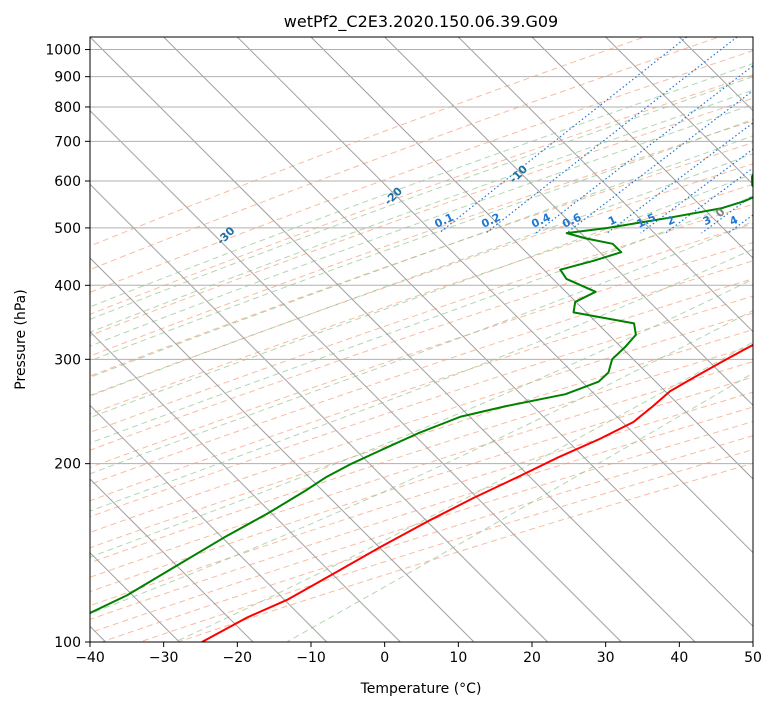  I want to click on mixing-ratio-label: 6, so click(770, 220).